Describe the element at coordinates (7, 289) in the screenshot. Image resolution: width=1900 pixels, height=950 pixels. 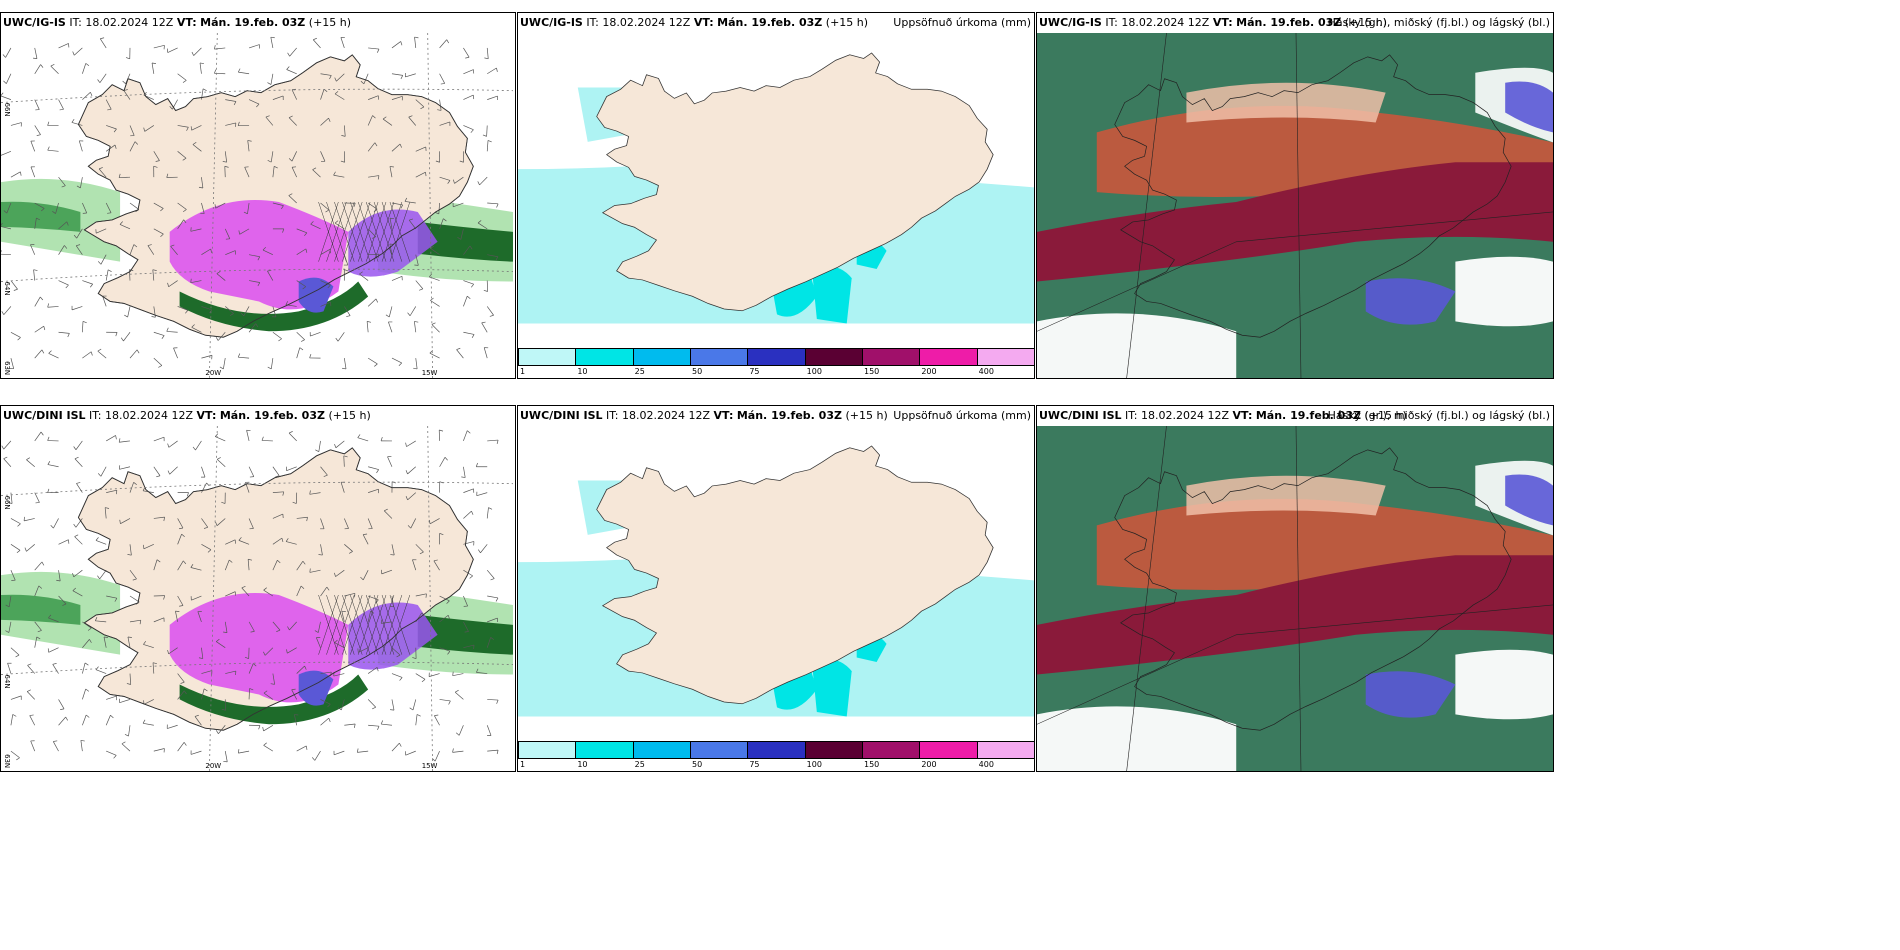
I see `lat-label: 64N` at that location.